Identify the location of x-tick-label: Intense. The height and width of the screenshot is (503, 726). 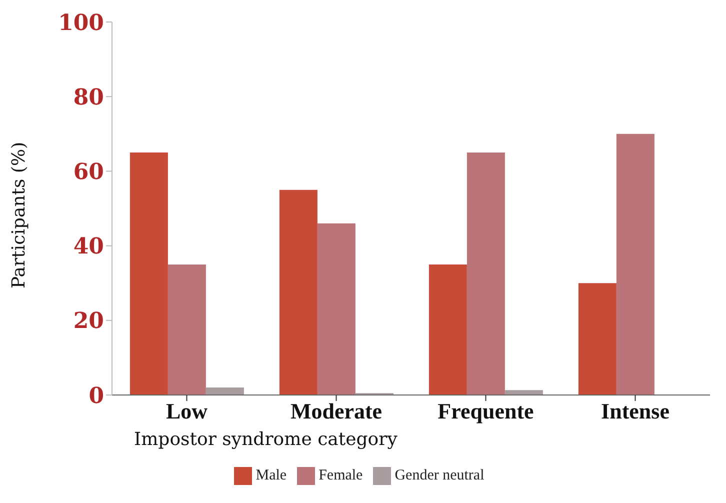
(635, 411).